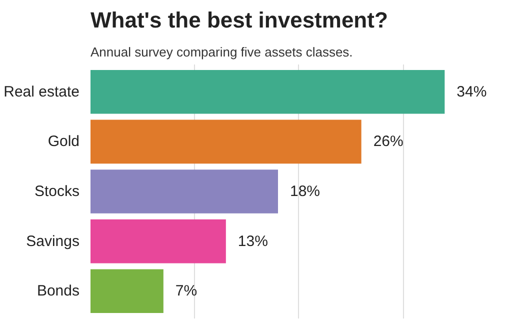  What do you see at coordinates (64, 141) in the screenshot?
I see `y-tick-label: Gold` at bounding box center [64, 141].